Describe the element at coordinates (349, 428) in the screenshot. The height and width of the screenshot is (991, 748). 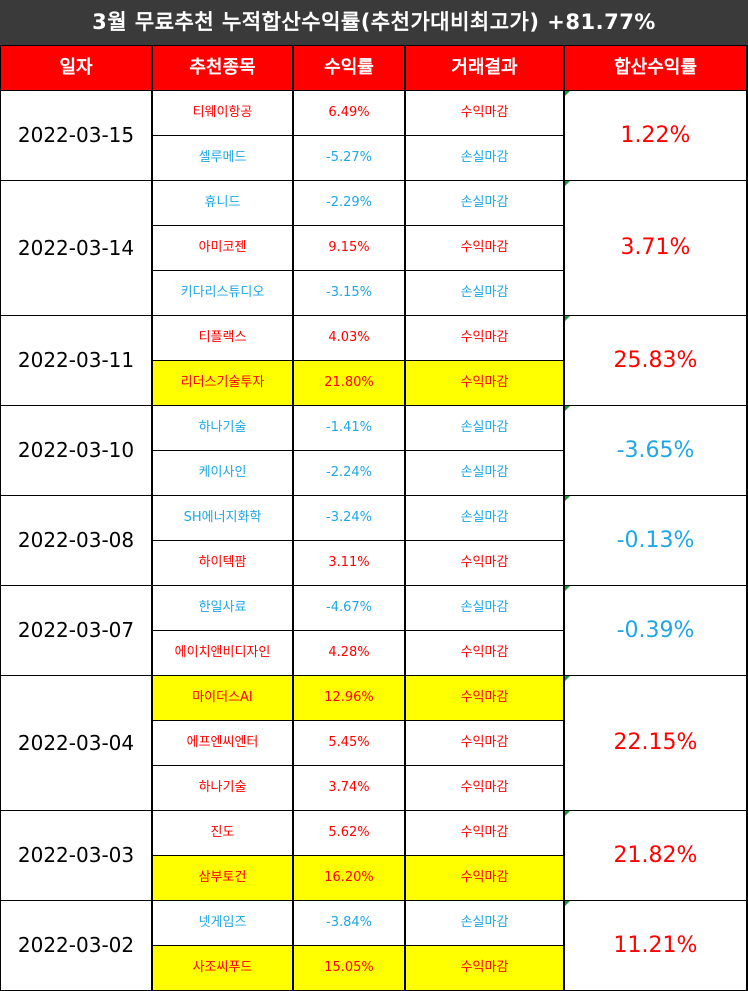
I see `return-cell: -1.41%` at that location.